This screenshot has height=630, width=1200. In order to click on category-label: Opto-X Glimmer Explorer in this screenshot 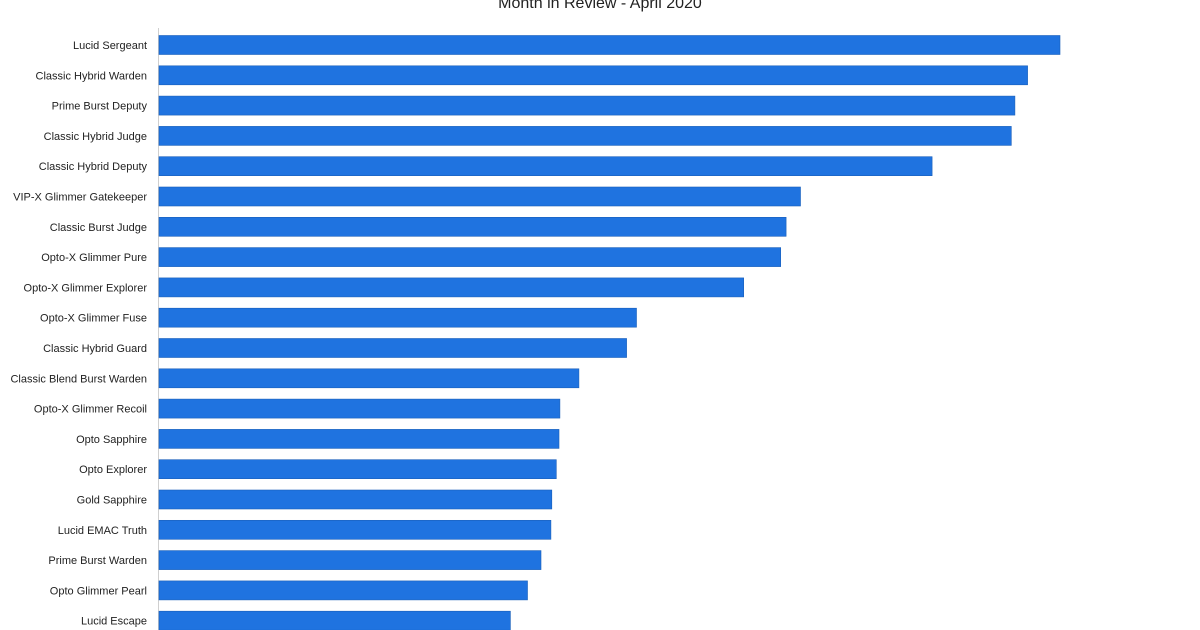, I will do `click(86, 288)`.